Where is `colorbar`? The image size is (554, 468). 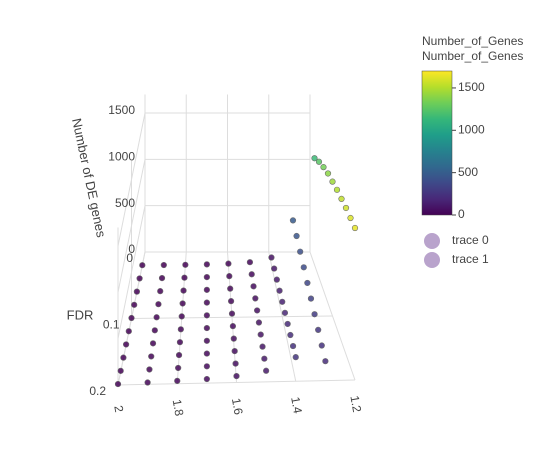
colorbar is located at coordinates (437, 143).